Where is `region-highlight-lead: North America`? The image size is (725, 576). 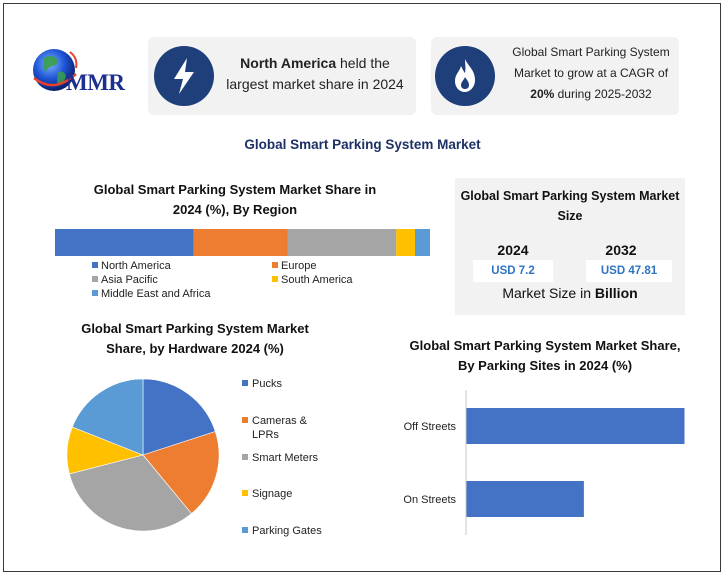 region-highlight-lead: North America is located at coordinates (288, 63).